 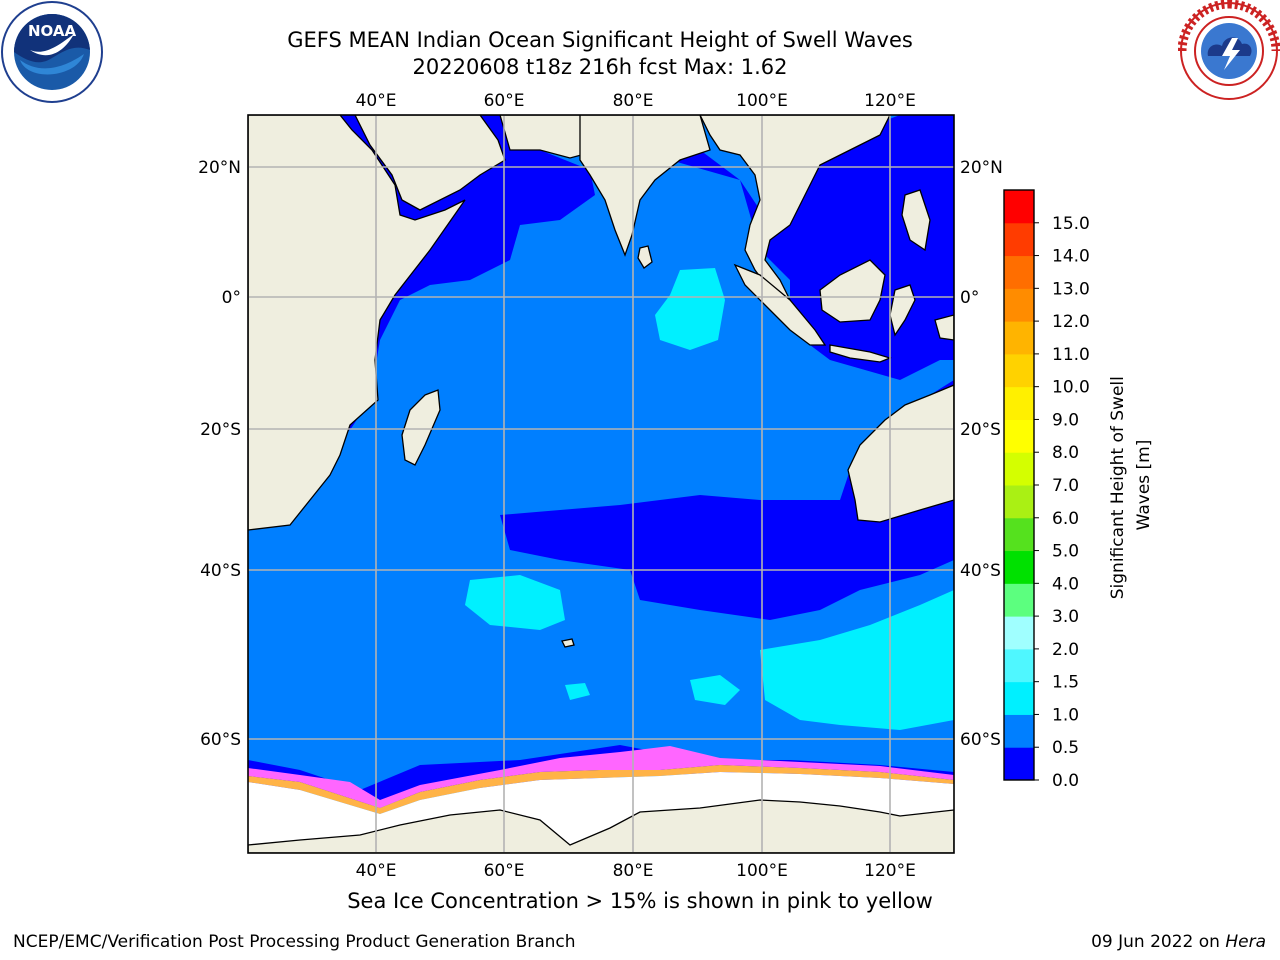 I want to click on lon-label-top: 100°E, so click(x=762, y=101).